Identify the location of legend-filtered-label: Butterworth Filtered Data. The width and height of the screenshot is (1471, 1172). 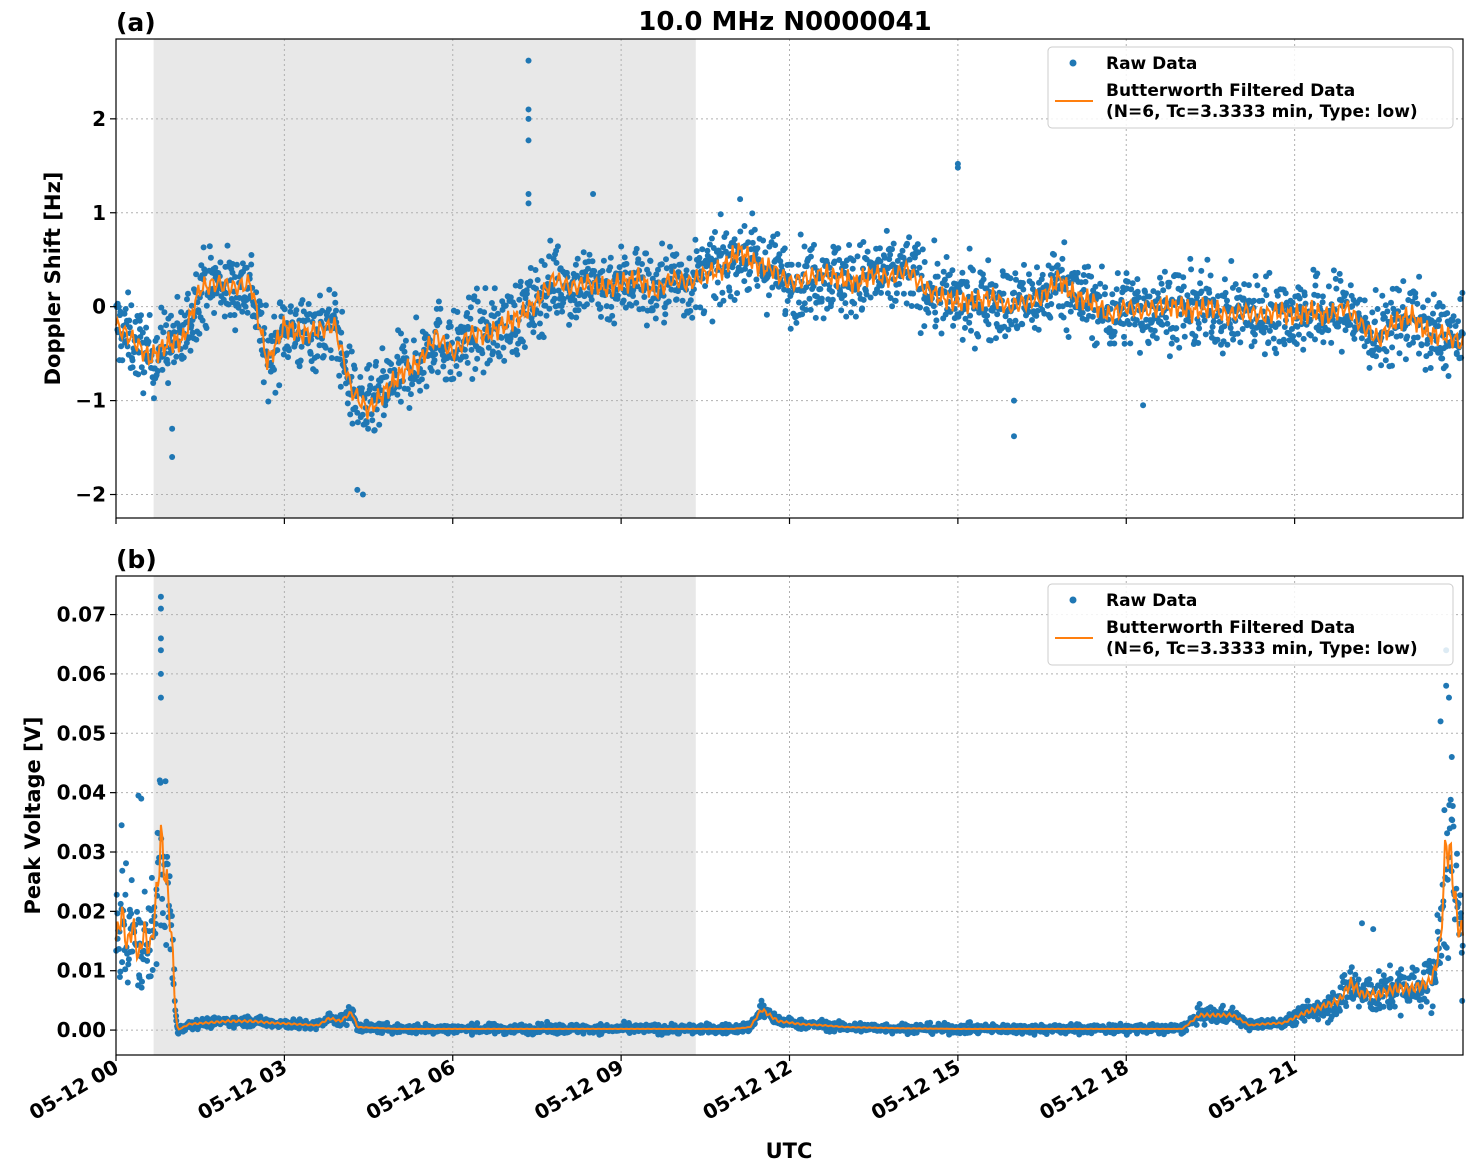
(1230, 91).